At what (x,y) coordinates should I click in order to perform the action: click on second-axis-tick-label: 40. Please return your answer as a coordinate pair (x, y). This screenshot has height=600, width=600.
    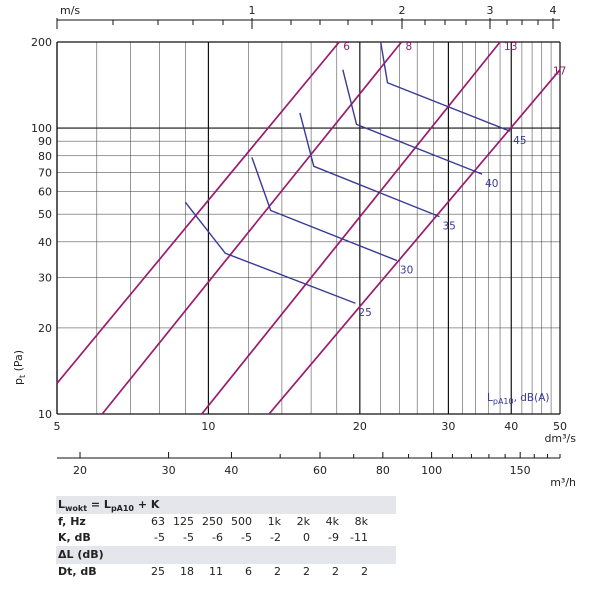
    Looking at the image, I should click on (231, 470).